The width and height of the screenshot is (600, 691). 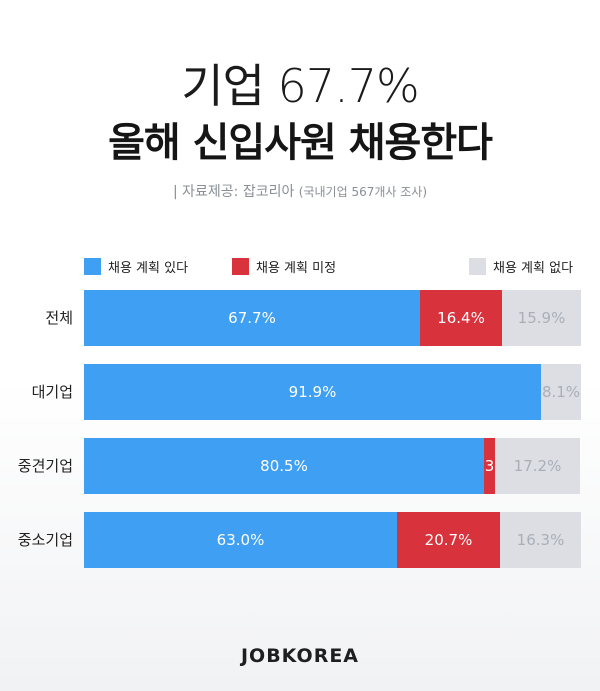 I want to click on category-label: 대기업, so click(x=52, y=392).